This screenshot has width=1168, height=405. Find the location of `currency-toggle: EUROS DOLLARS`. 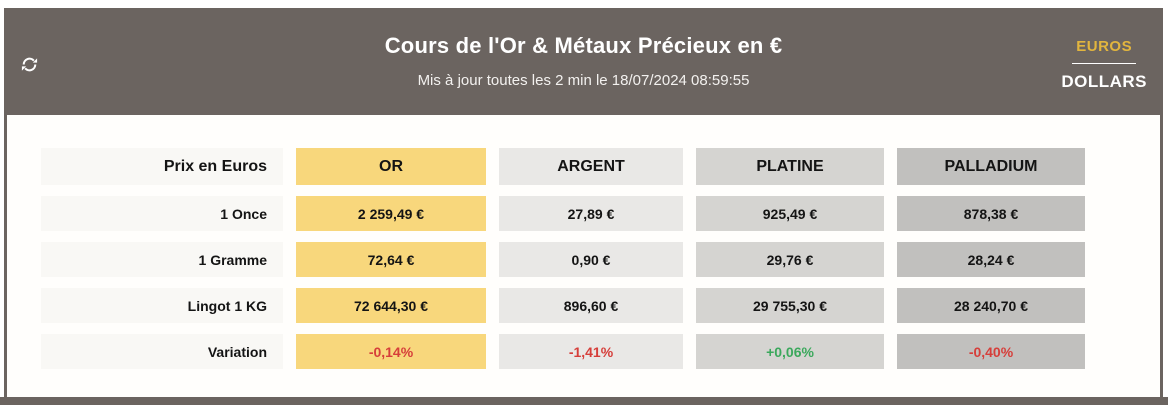

currency-toggle: EUROS DOLLARS is located at coordinates (1104, 65).